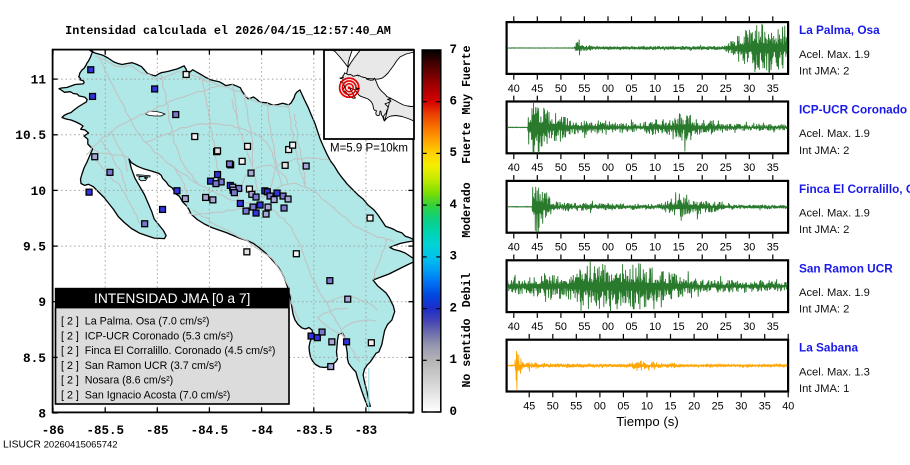 Image resolution: width=910 pixels, height=465 pixels. Describe the element at coordinates (454, 205) in the screenshot. I see `svg-text: 4` at that location.